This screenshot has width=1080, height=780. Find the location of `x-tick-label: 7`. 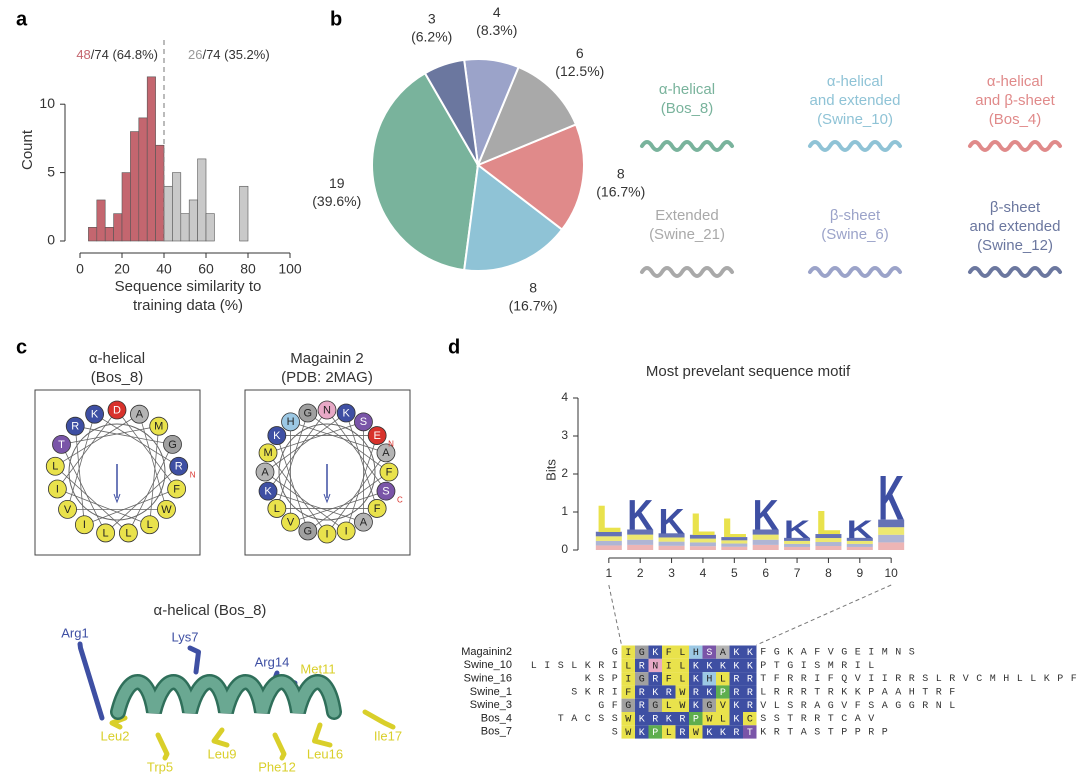

x-tick-label: 7 is located at coordinates (797, 573).